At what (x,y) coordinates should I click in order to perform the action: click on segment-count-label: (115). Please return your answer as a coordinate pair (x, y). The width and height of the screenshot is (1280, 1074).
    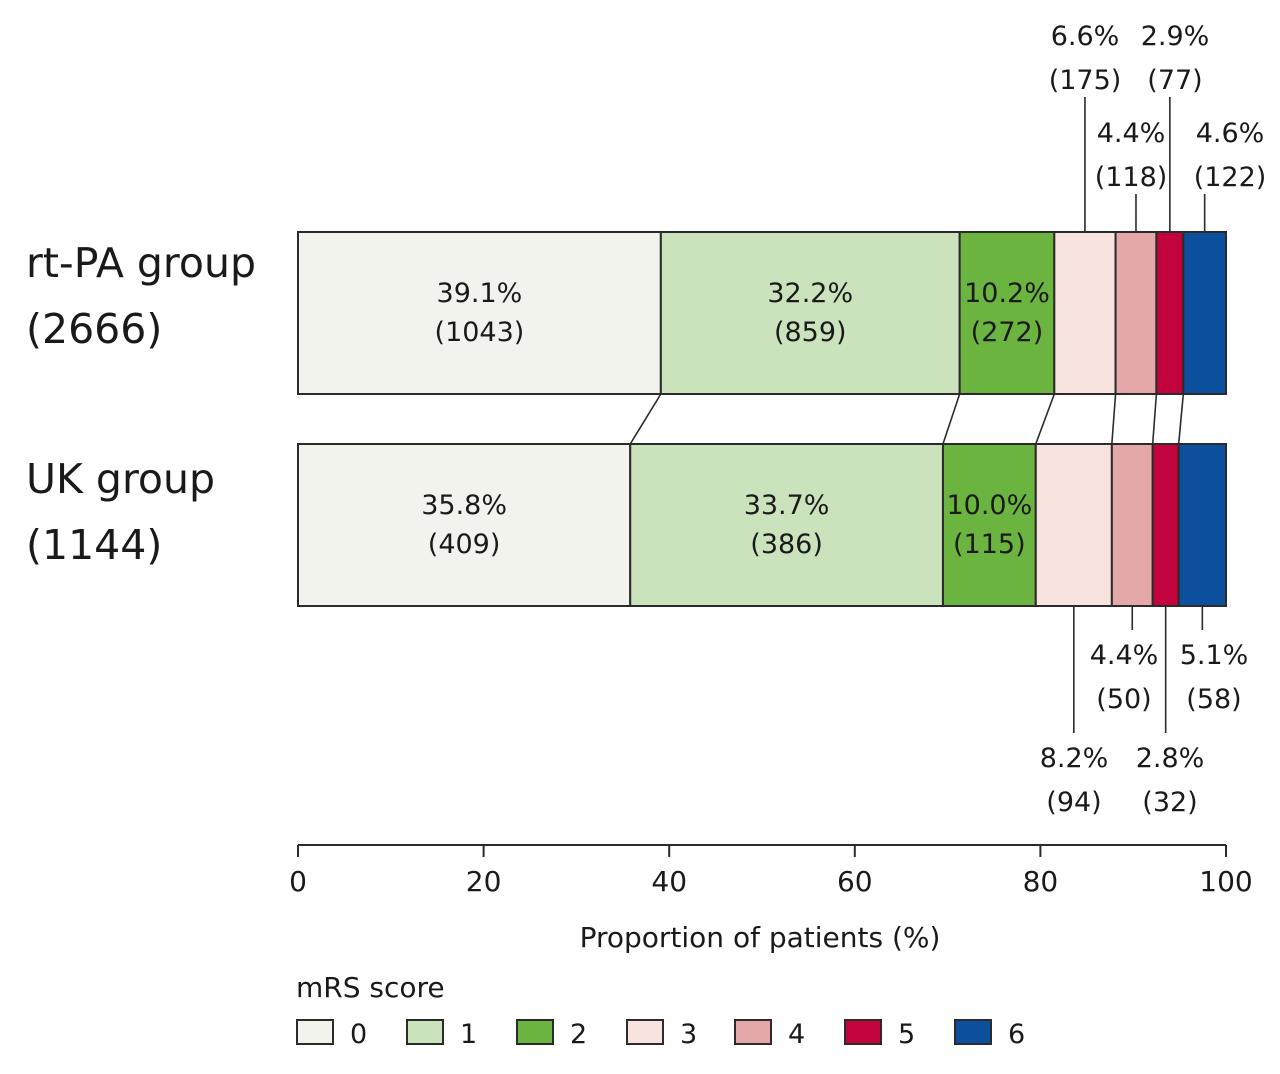
    Looking at the image, I should click on (989, 544).